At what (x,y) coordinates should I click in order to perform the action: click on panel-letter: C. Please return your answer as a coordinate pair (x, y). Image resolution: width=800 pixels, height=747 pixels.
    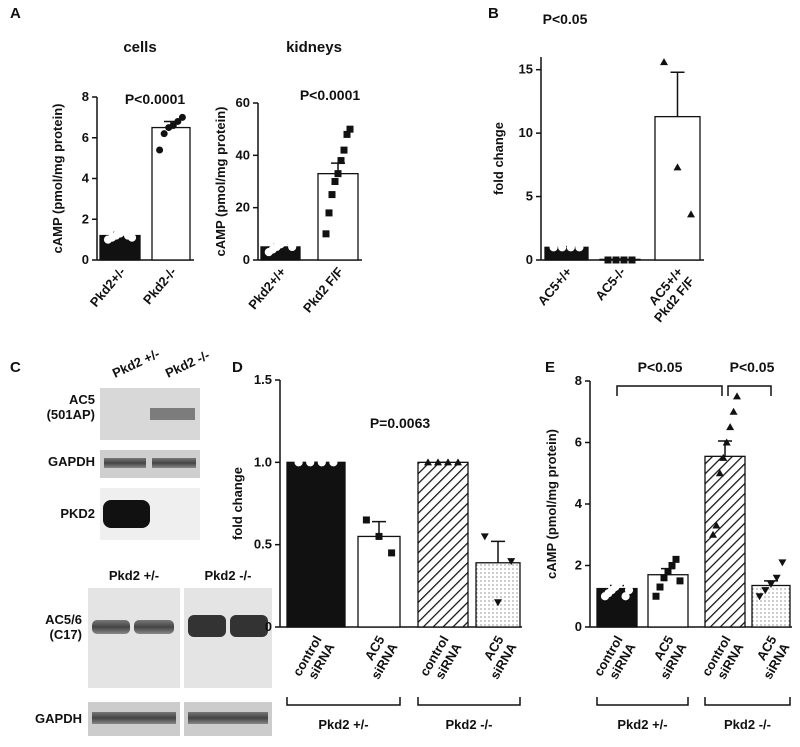
    Looking at the image, I should click on (15, 367).